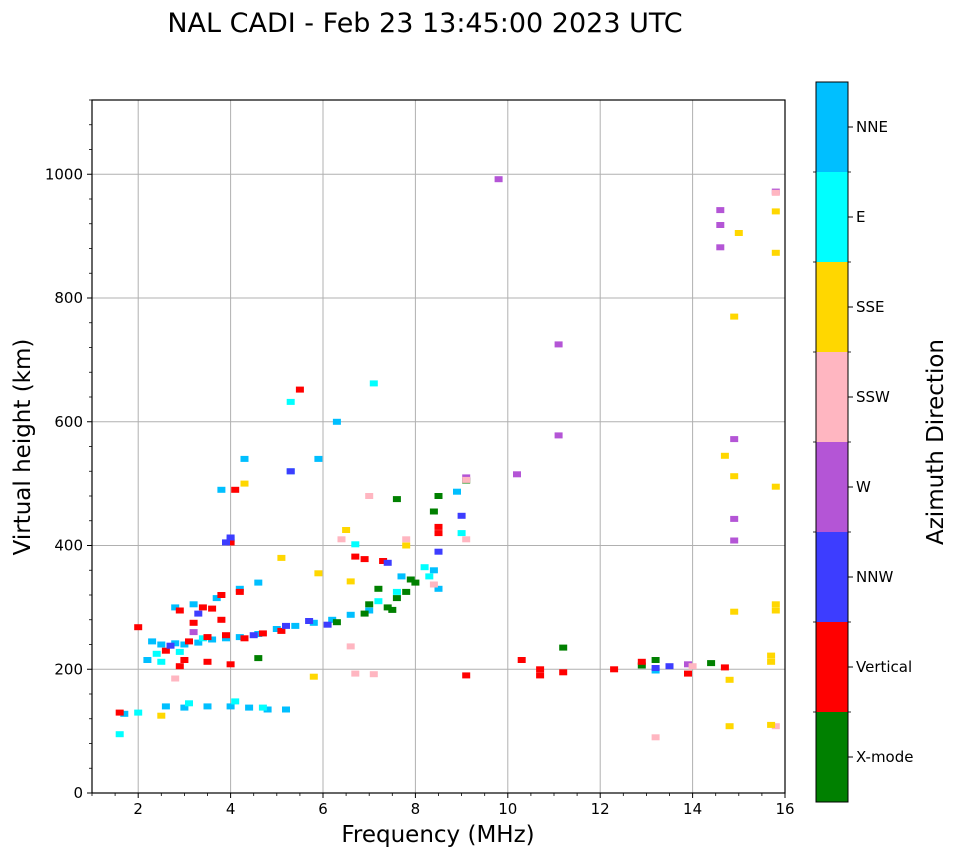 The width and height of the screenshot is (958, 861). What do you see at coordinates (64, 174) in the screenshot?
I see `y-tick-label: 1000` at bounding box center [64, 174].